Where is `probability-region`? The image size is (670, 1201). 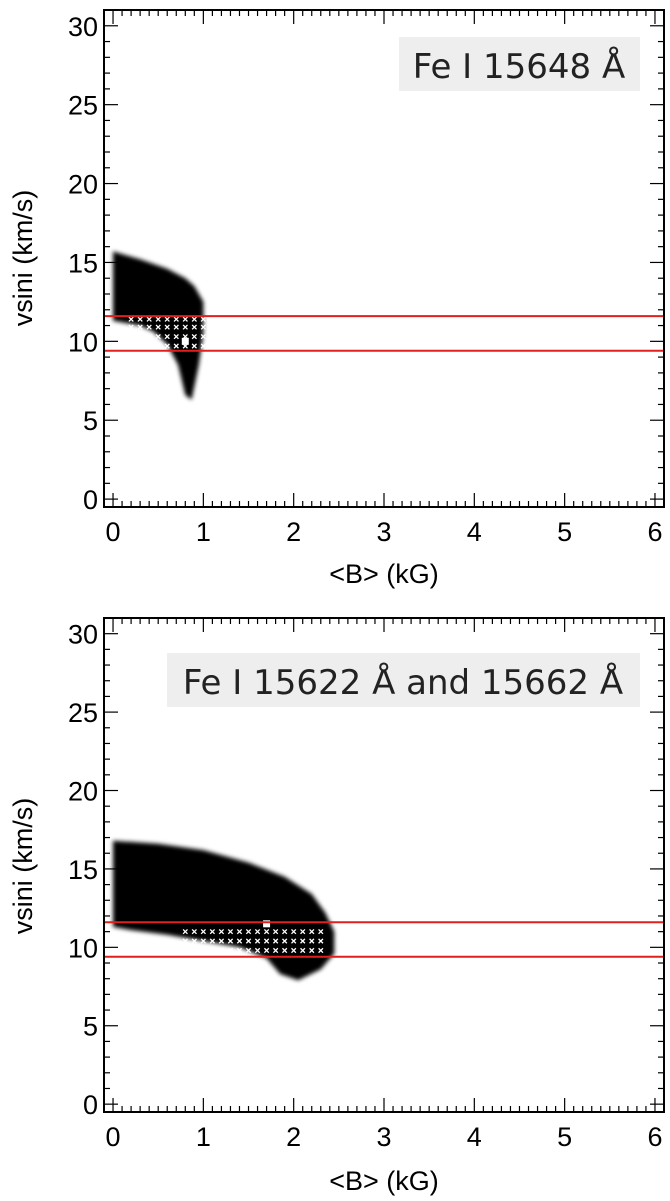 probability-region is located at coordinates (158, 325).